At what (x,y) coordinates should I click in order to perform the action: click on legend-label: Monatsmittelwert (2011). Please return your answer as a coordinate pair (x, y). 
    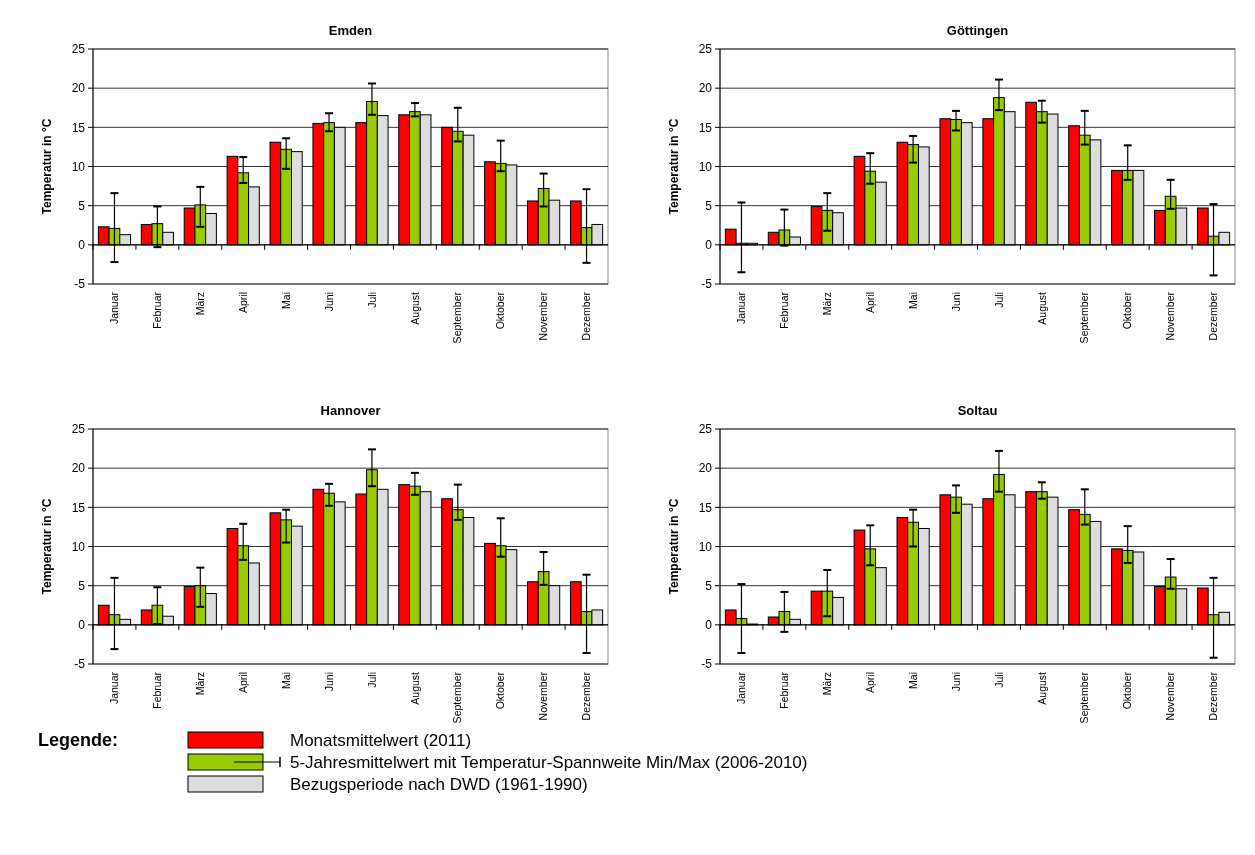
    Looking at the image, I should click on (381, 740).